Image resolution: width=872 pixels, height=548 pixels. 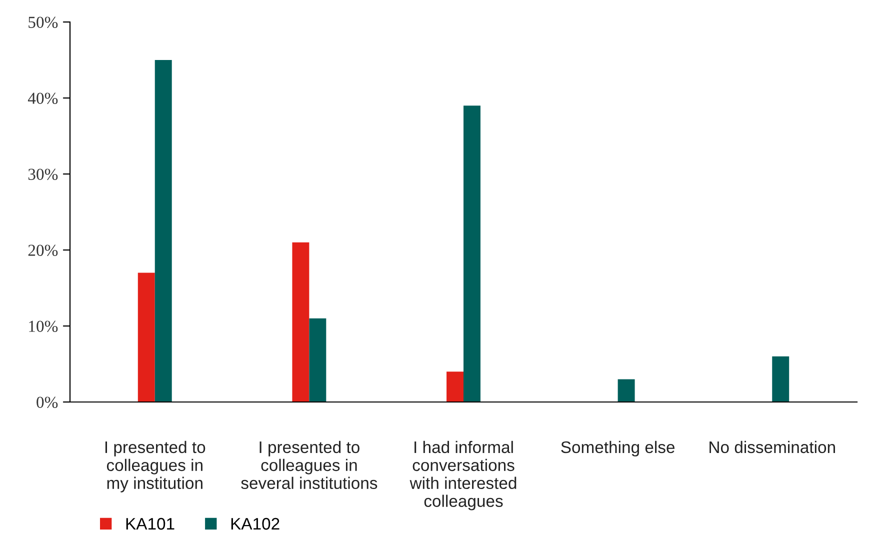 I want to click on y-tick-label: 30%, so click(x=43, y=174).